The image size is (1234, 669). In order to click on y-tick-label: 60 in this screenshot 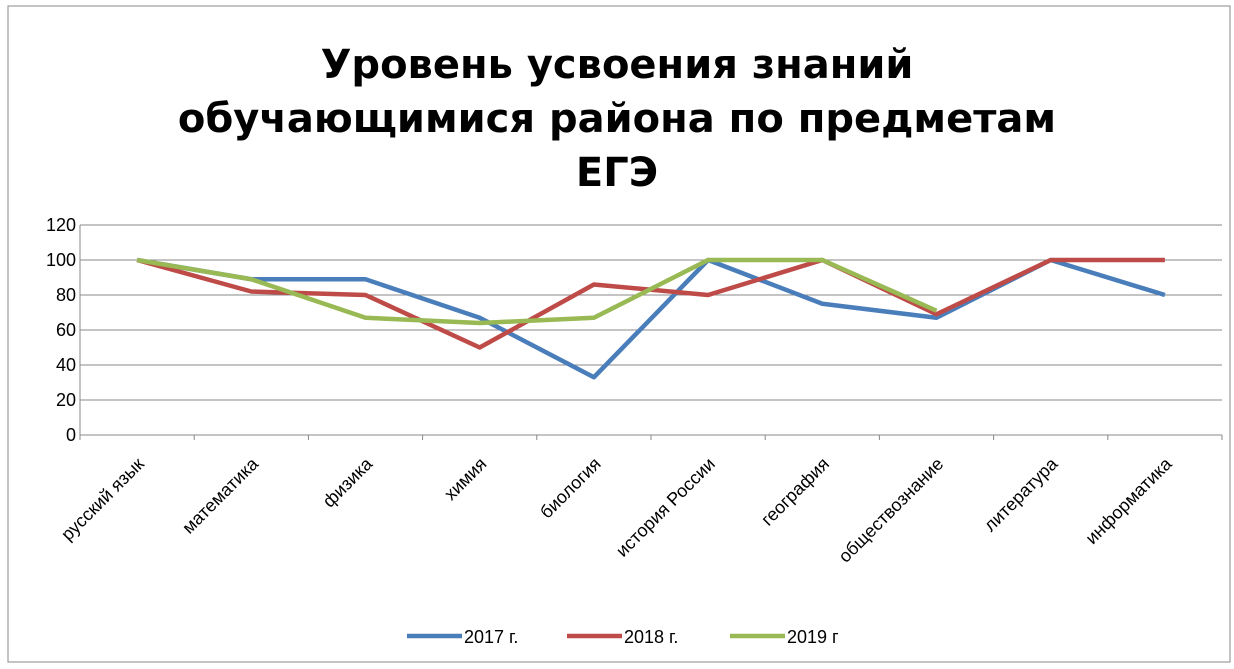, I will do `click(66, 330)`.